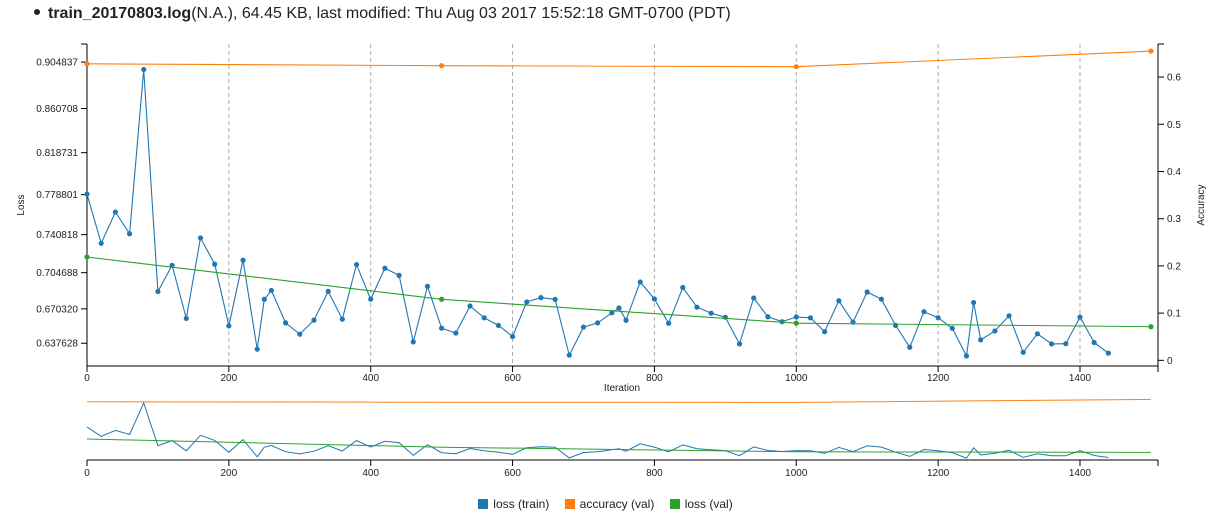 This screenshot has height=518, width=1211. I want to click on y2-tick-label-2: 0.2, so click(1174, 266).